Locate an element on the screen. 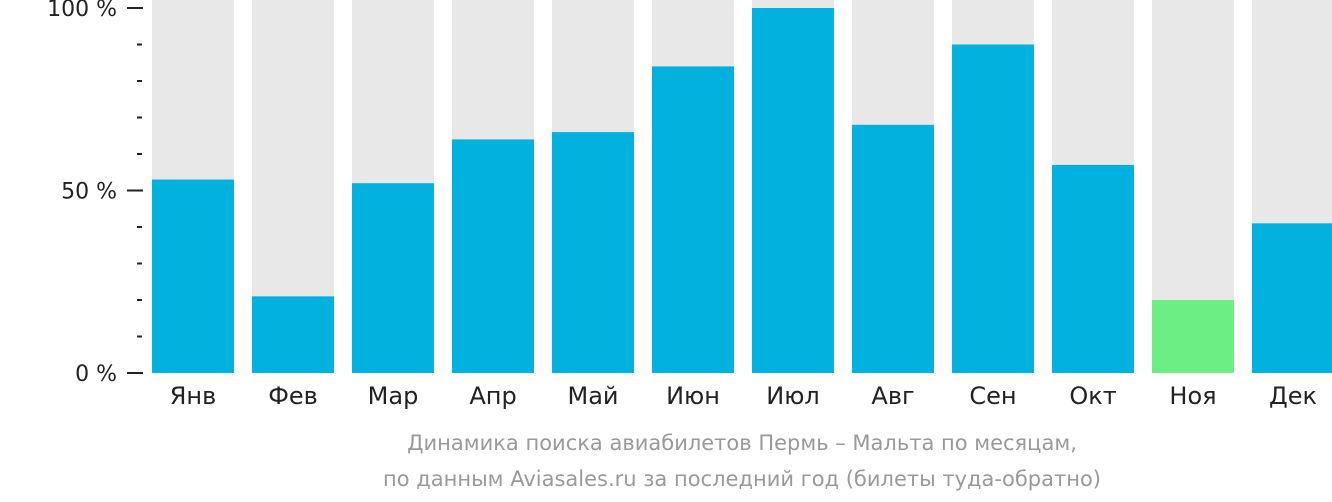  y-tick-label: 0 % is located at coordinates (96, 374).